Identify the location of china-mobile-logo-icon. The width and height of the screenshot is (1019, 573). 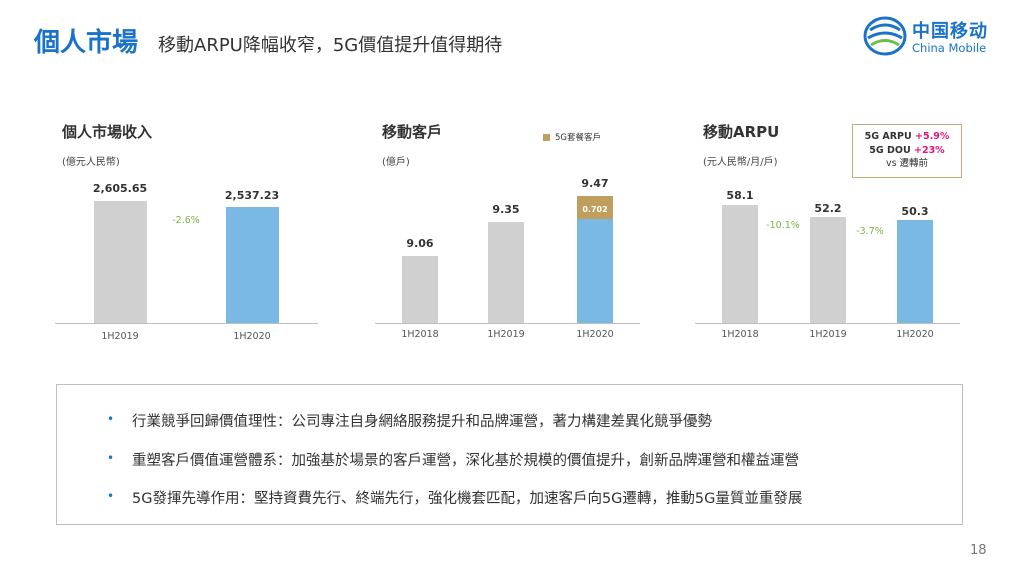
(885, 36).